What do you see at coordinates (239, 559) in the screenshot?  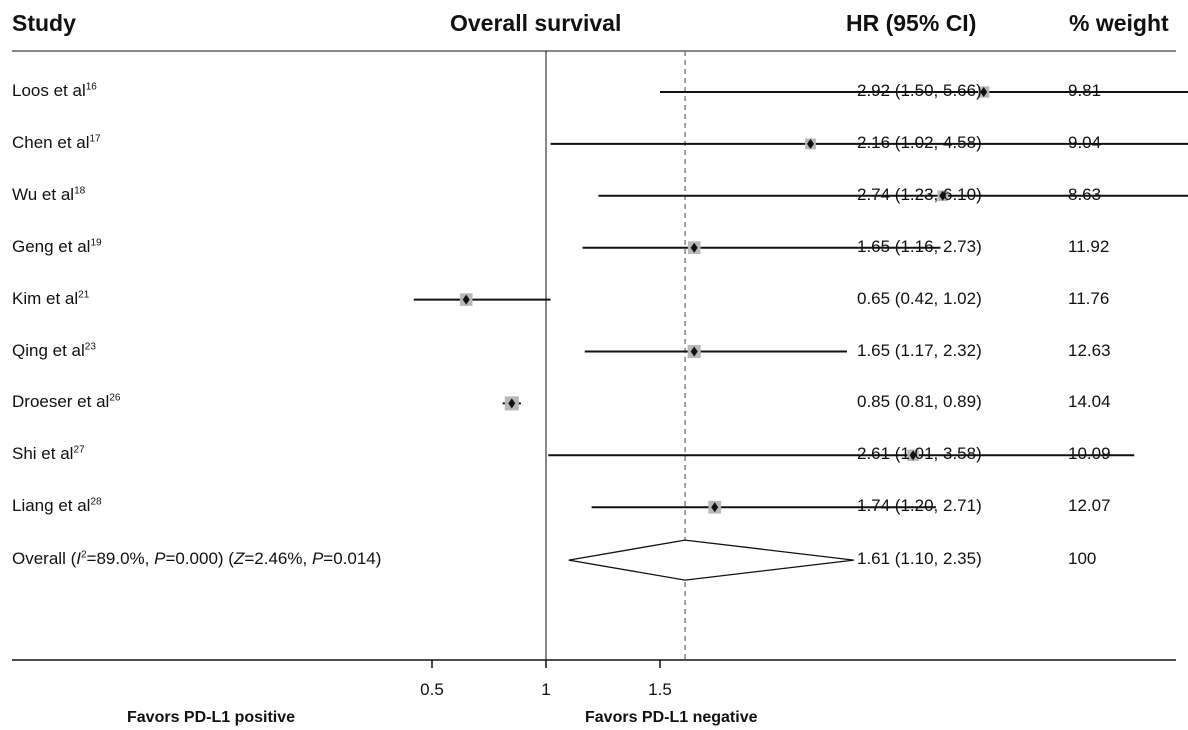 I see `overall-label-part: Z` at bounding box center [239, 559].